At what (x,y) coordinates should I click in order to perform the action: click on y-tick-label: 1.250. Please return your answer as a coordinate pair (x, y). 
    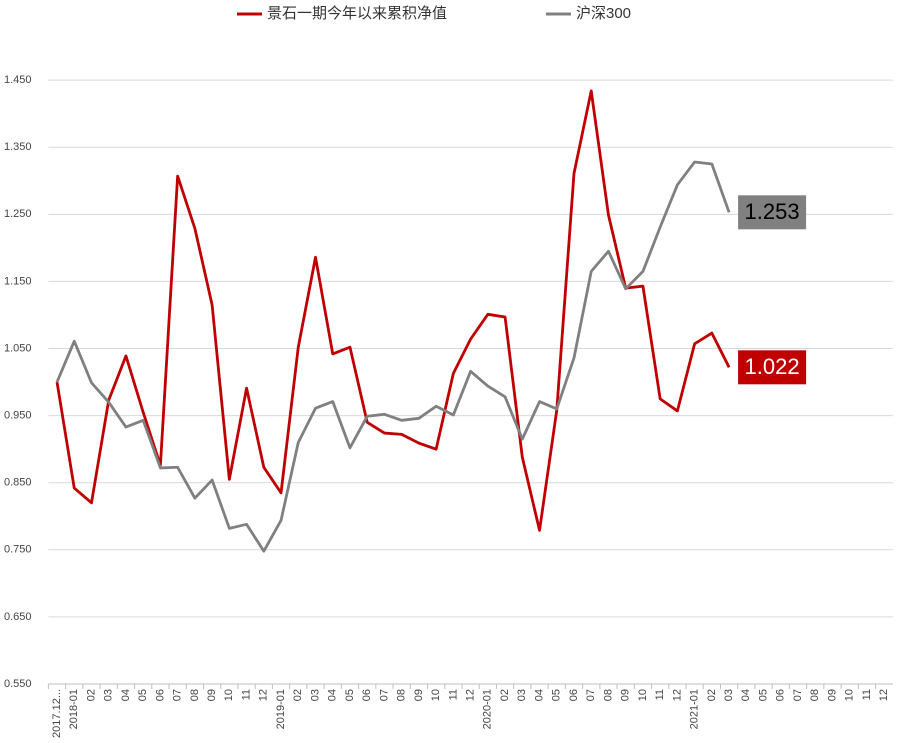
    Looking at the image, I should click on (18, 214).